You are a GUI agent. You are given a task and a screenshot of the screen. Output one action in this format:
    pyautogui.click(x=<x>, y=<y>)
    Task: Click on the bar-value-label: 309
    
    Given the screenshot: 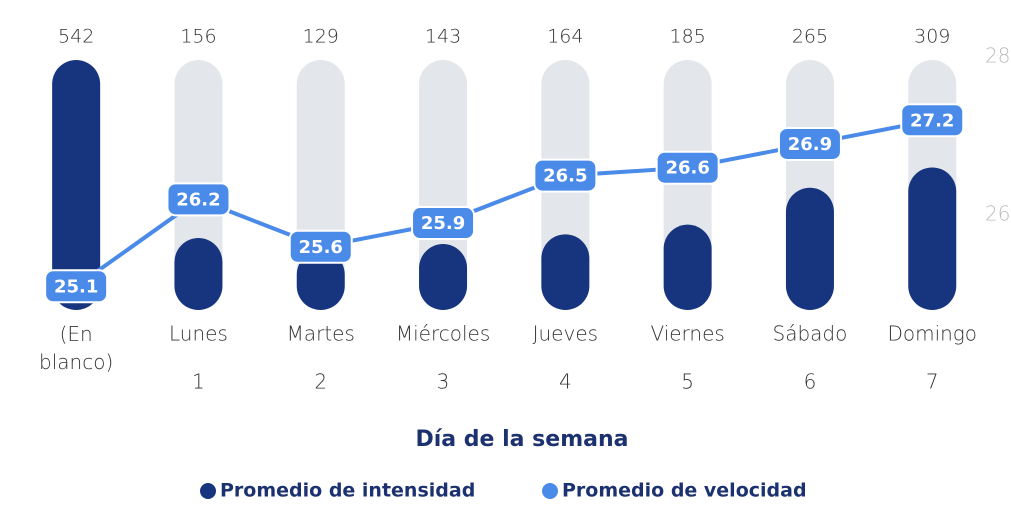 What is the action you would take?
    pyautogui.click(x=932, y=37)
    